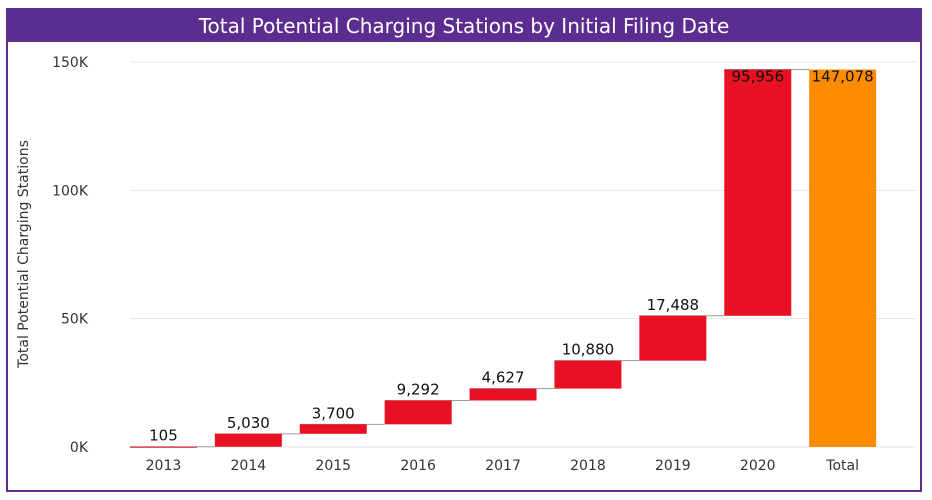  Describe the element at coordinates (333, 413) in the screenshot. I see `data-label: 3,700` at that location.